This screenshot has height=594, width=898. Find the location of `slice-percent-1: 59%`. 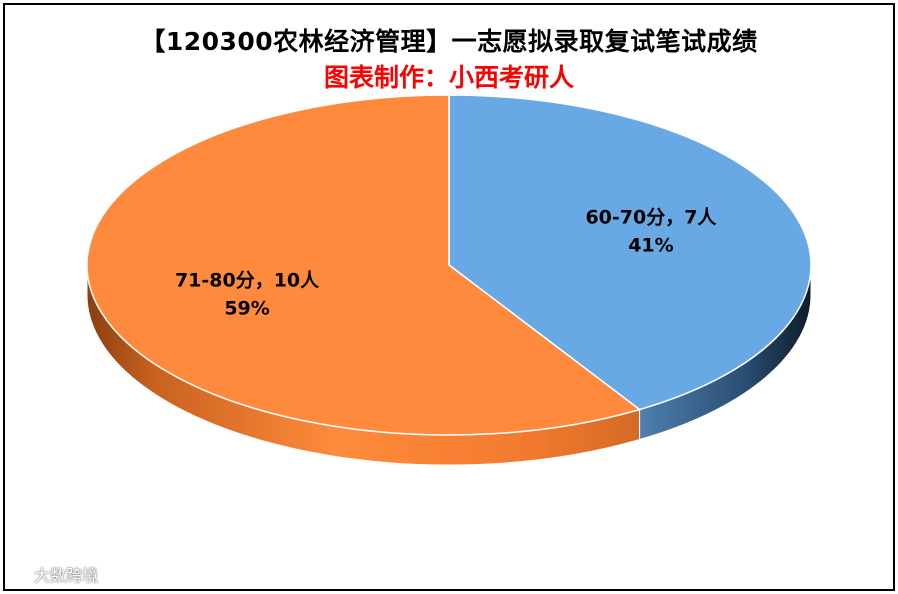

slice-percent-1: 59% is located at coordinates (246, 309).